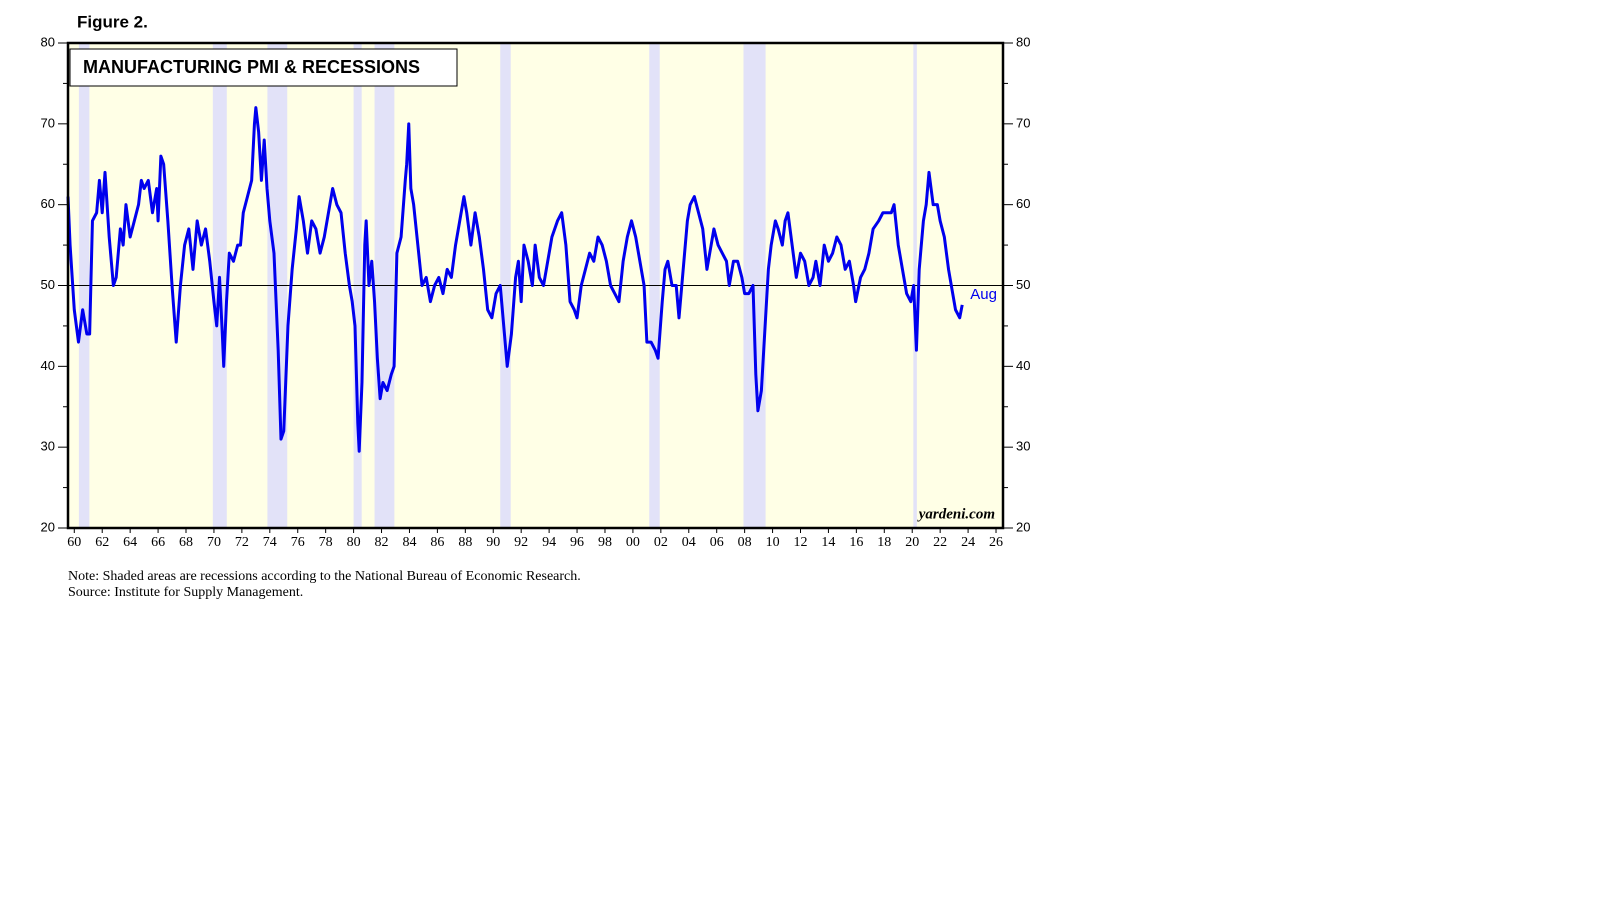  What do you see at coordinates (48, 526) in the screenshot?
I see `y-tick-label: 20` at bounding box center [48, 526].